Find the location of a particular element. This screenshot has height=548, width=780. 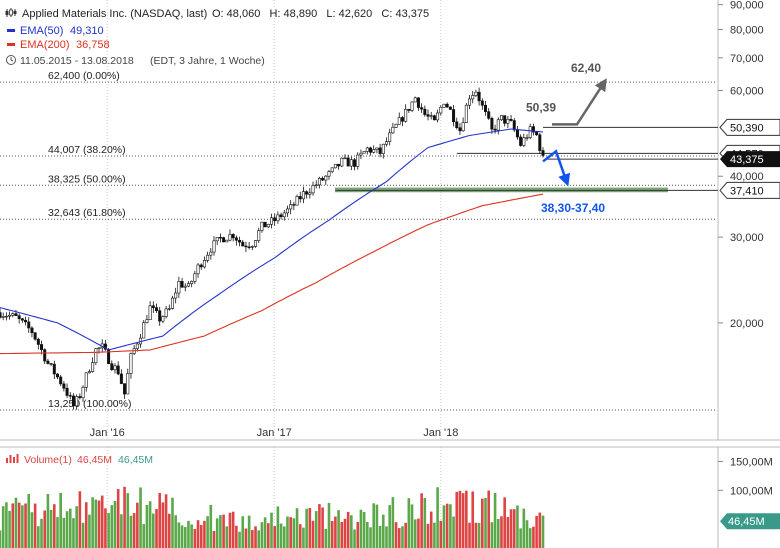

up-target-label: 62,40 is located at coordinates (586, 68).